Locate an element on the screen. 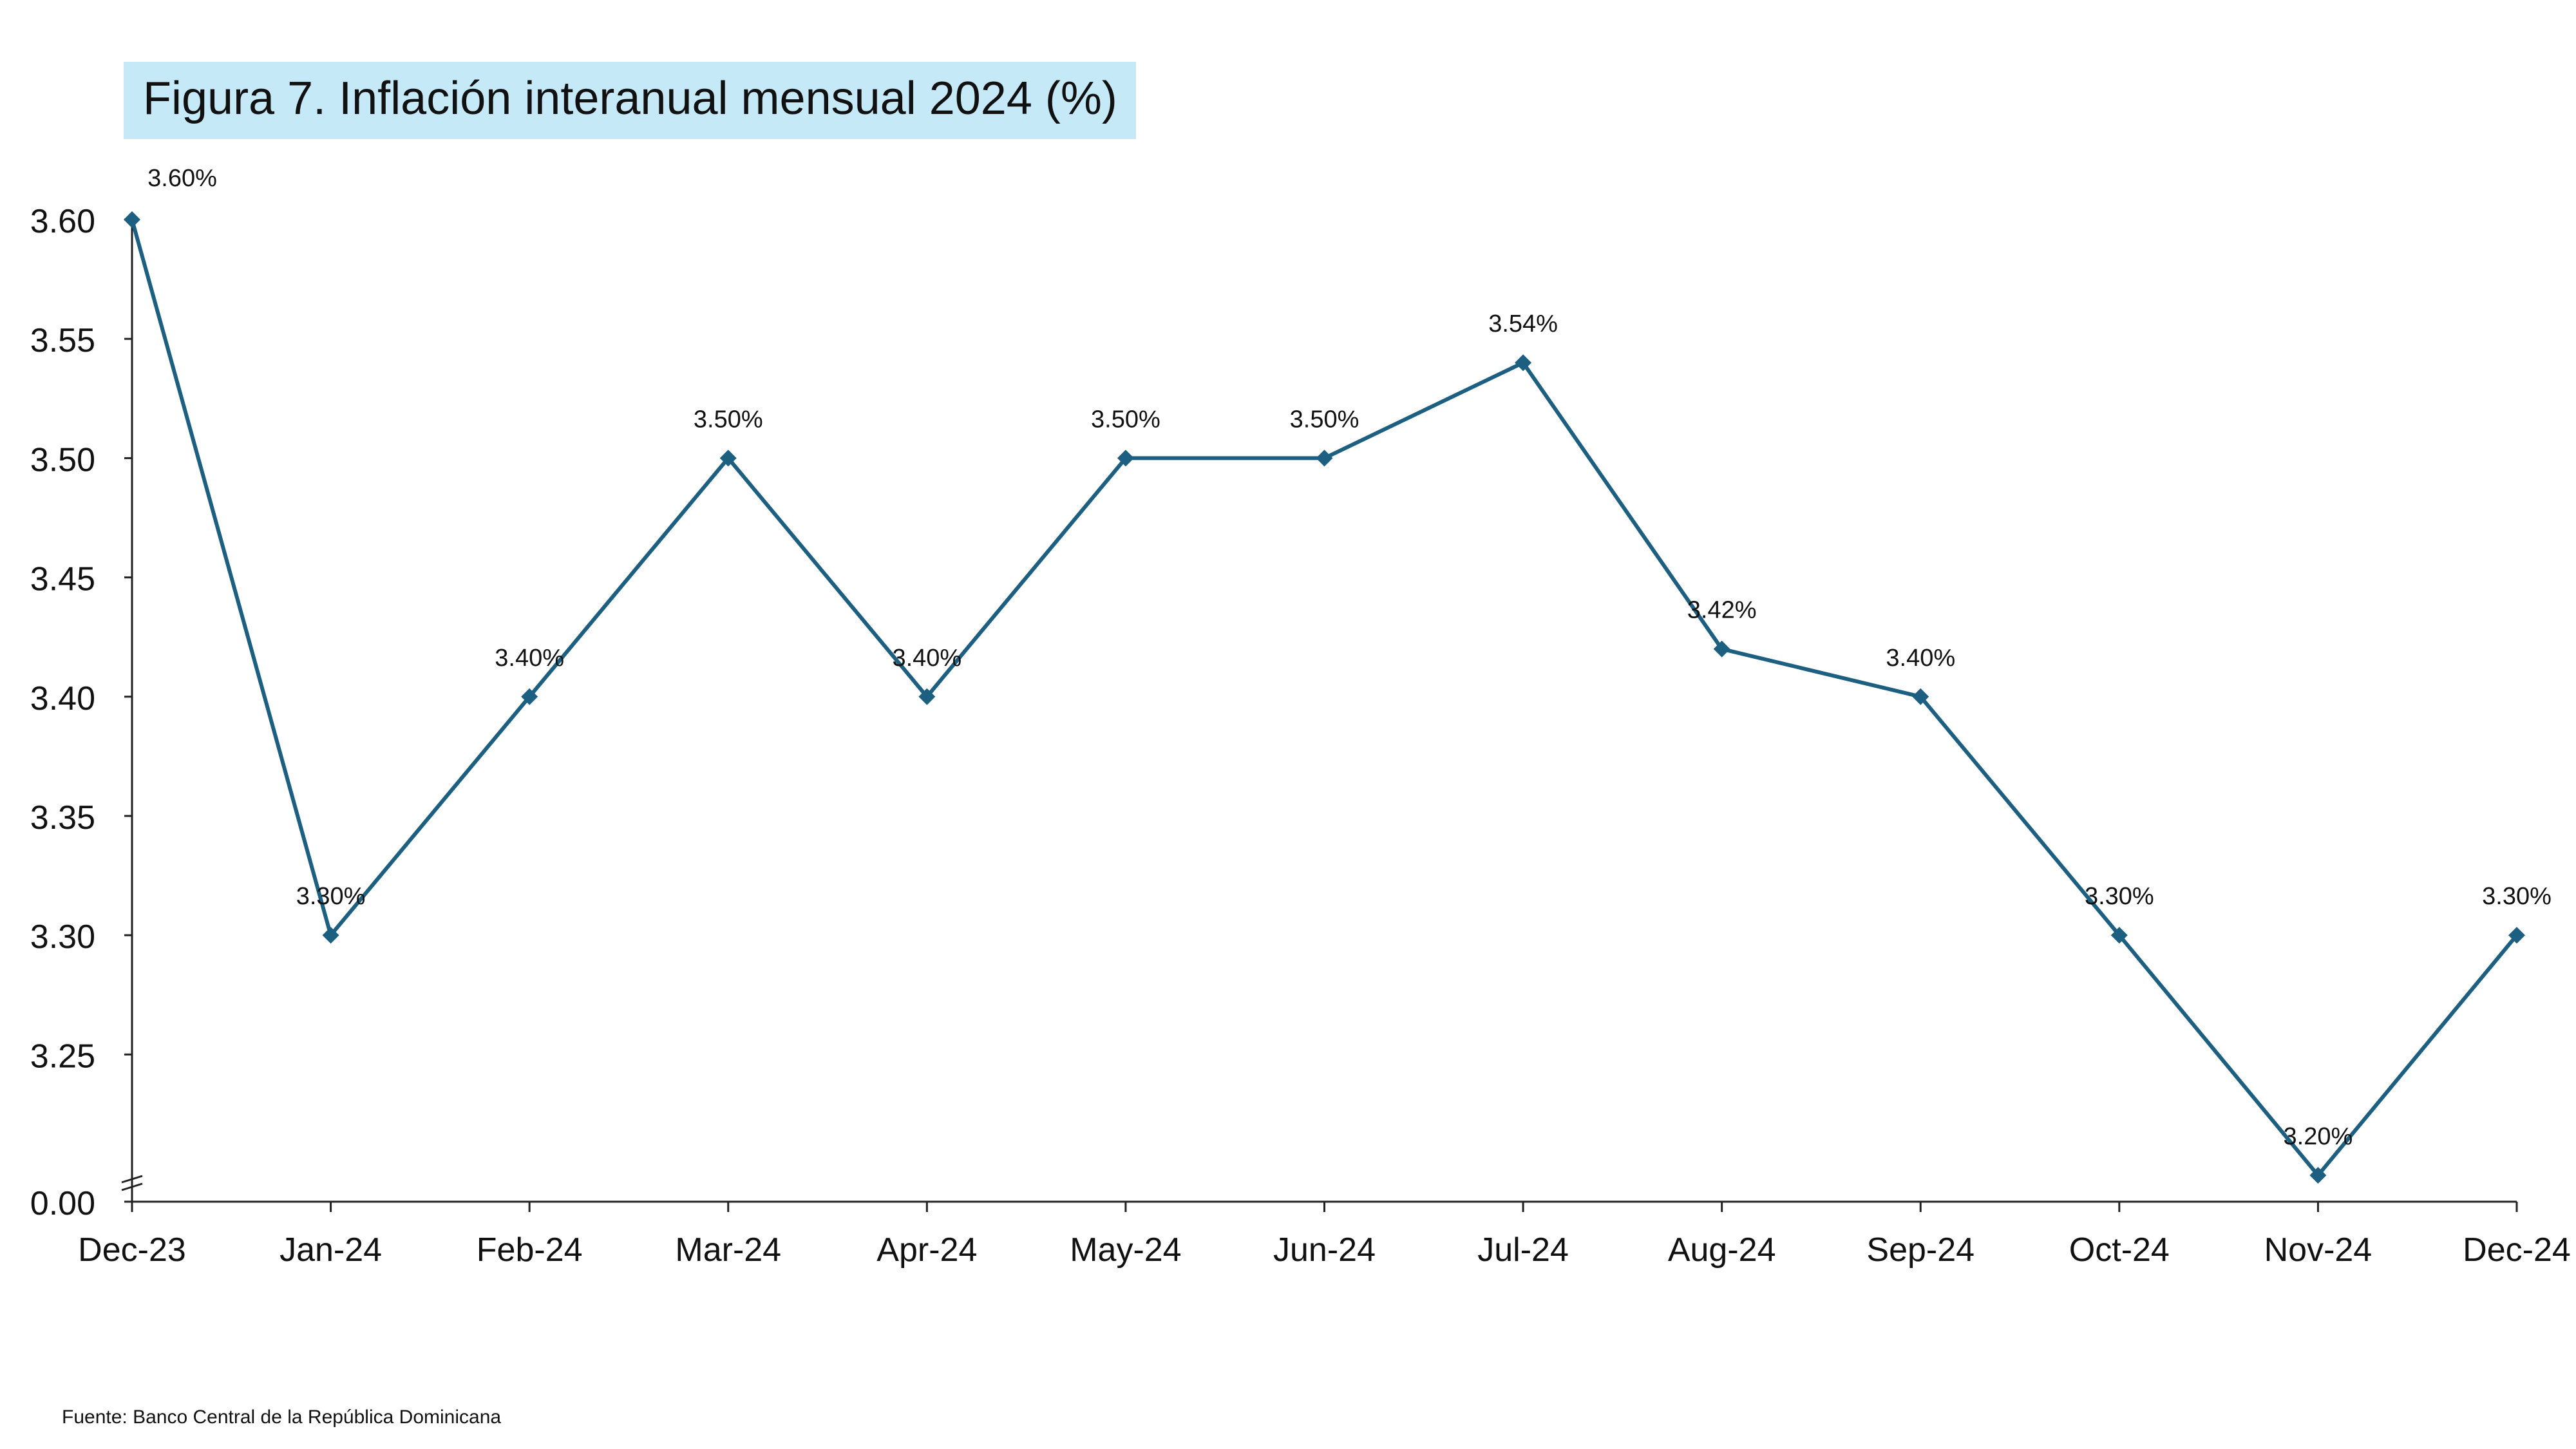 The width and height of the screenshot is (2576, 1449). x-tick-label: Jan-24 is located at coordinates (331, 1250).